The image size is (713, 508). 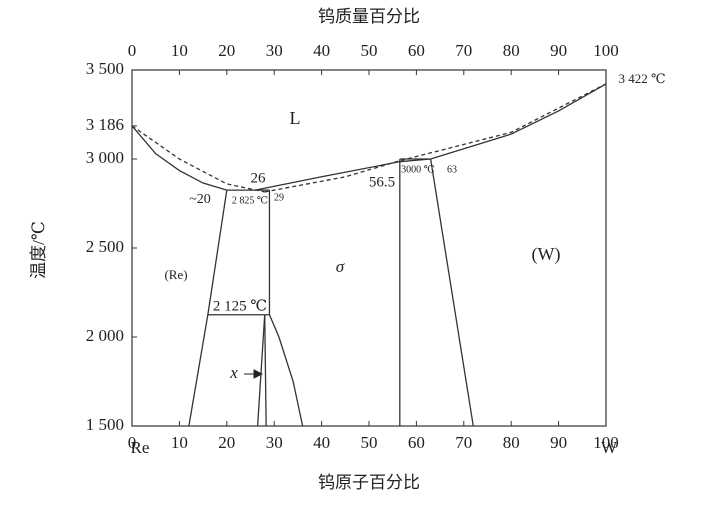 I want to click on x-tick-label: 40, so click(x=321, y=442).